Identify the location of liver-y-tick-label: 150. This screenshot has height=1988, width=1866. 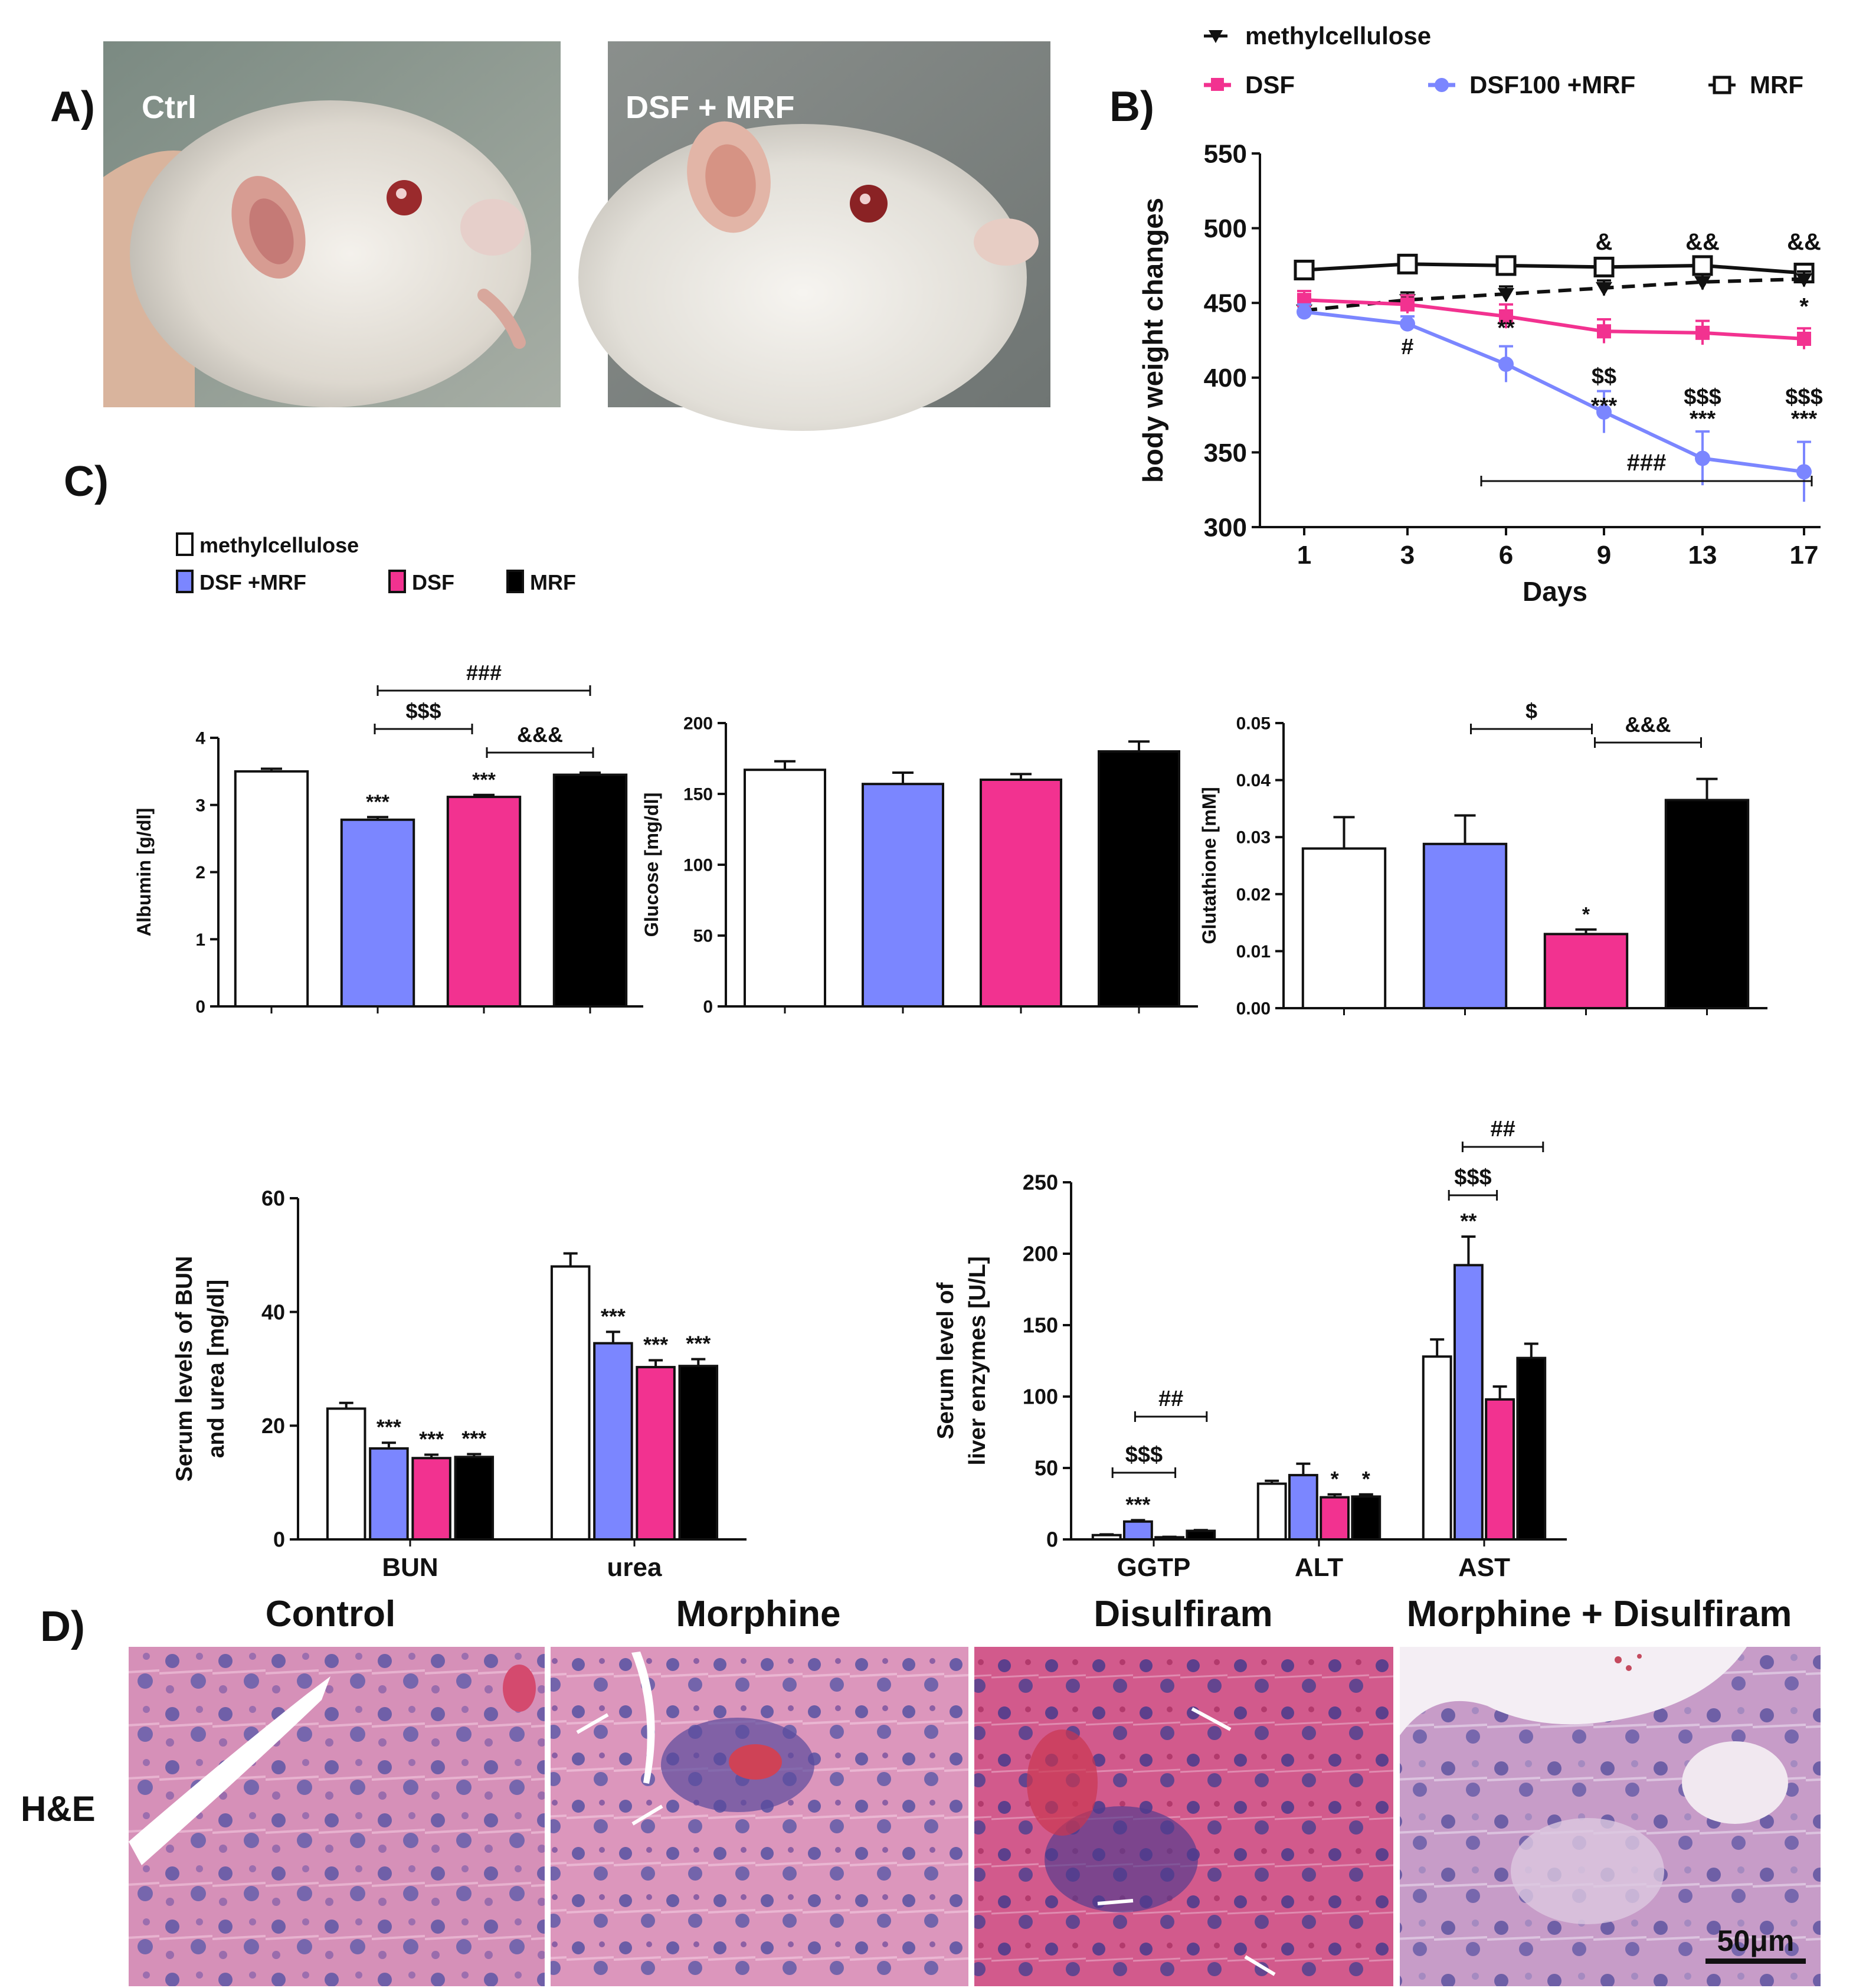
(1040, 1325).